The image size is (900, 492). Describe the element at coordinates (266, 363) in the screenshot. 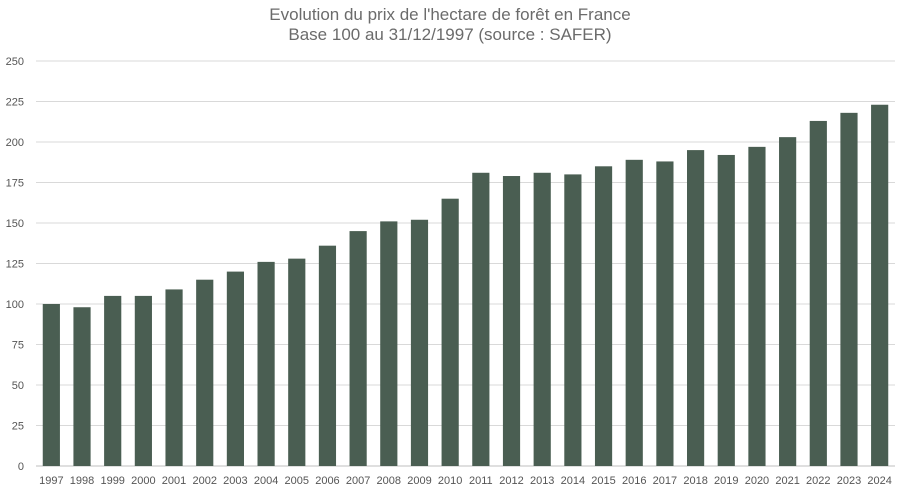

I see `bar-2004` at that location.